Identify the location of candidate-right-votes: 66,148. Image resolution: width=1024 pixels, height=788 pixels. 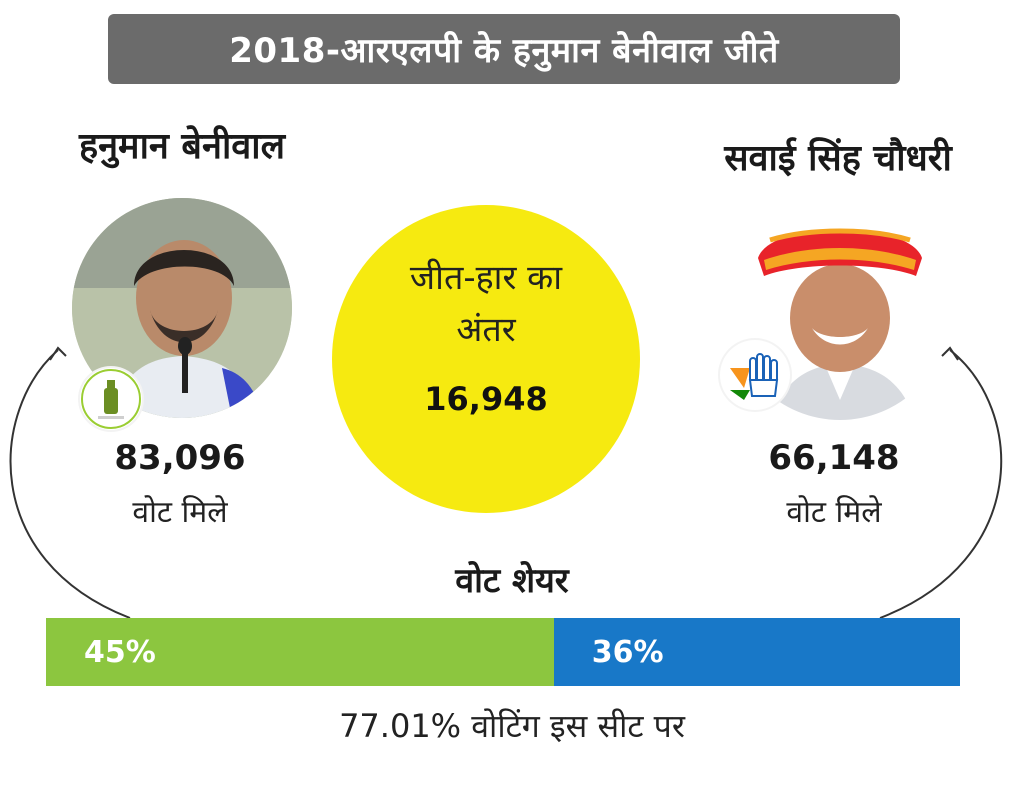
(834, 458).